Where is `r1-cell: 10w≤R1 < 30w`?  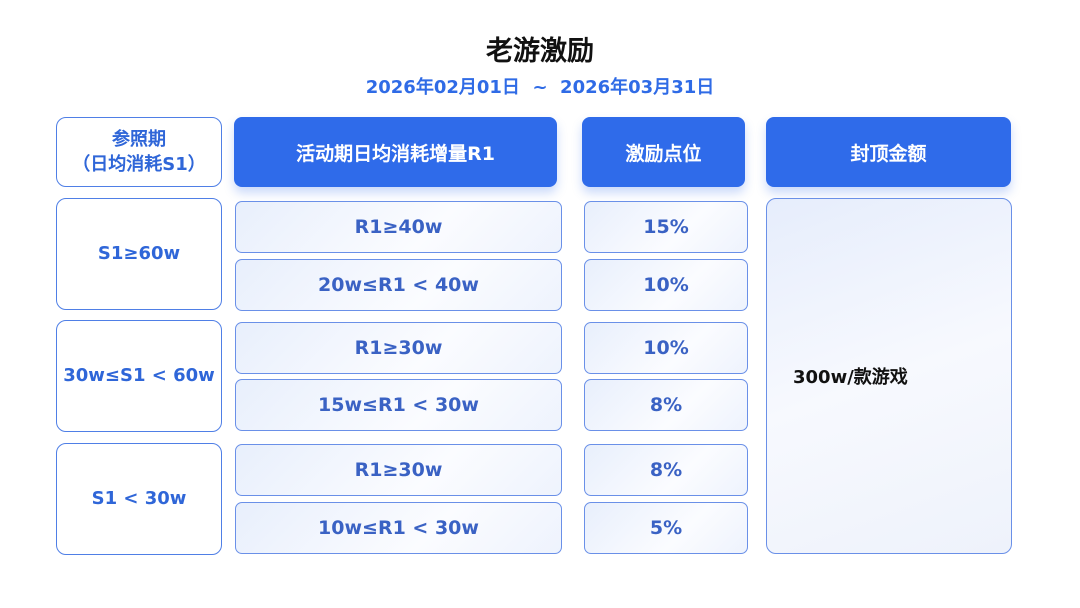 r1-cell: 10w≤R1 < 30w is located at coordinates (398, 528).